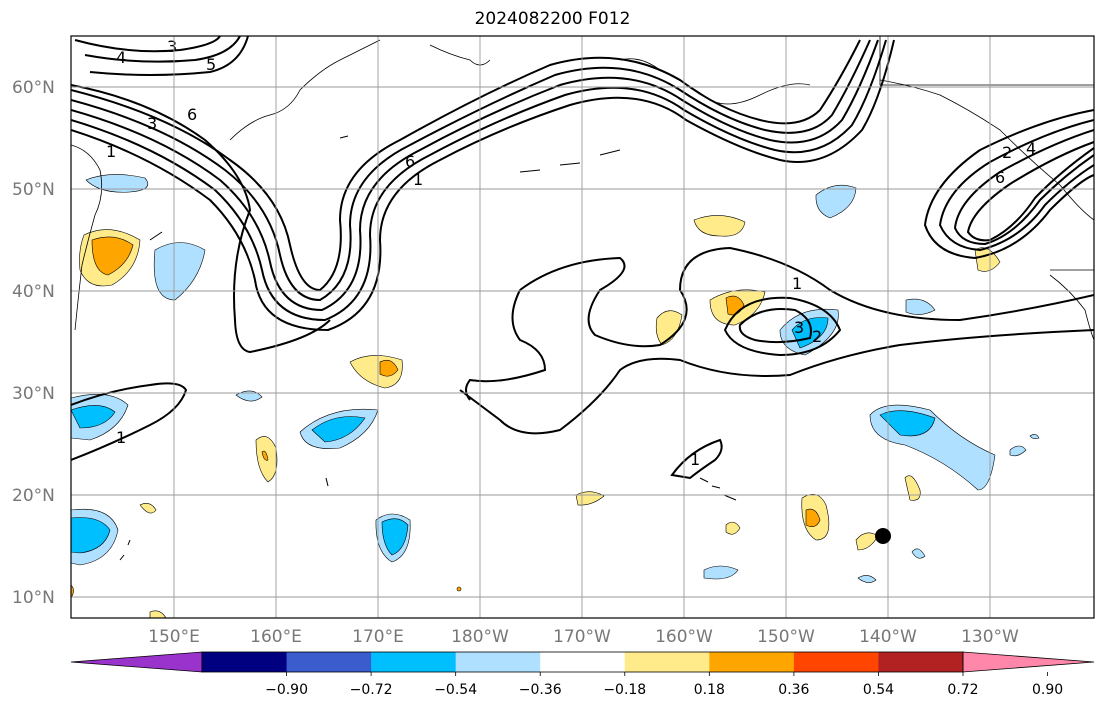 The image size is (1105, 712). What do you see at coordinates (211, 64) in the screenshot?
I see `contour-label: 5` at bounding box center [211, 64].